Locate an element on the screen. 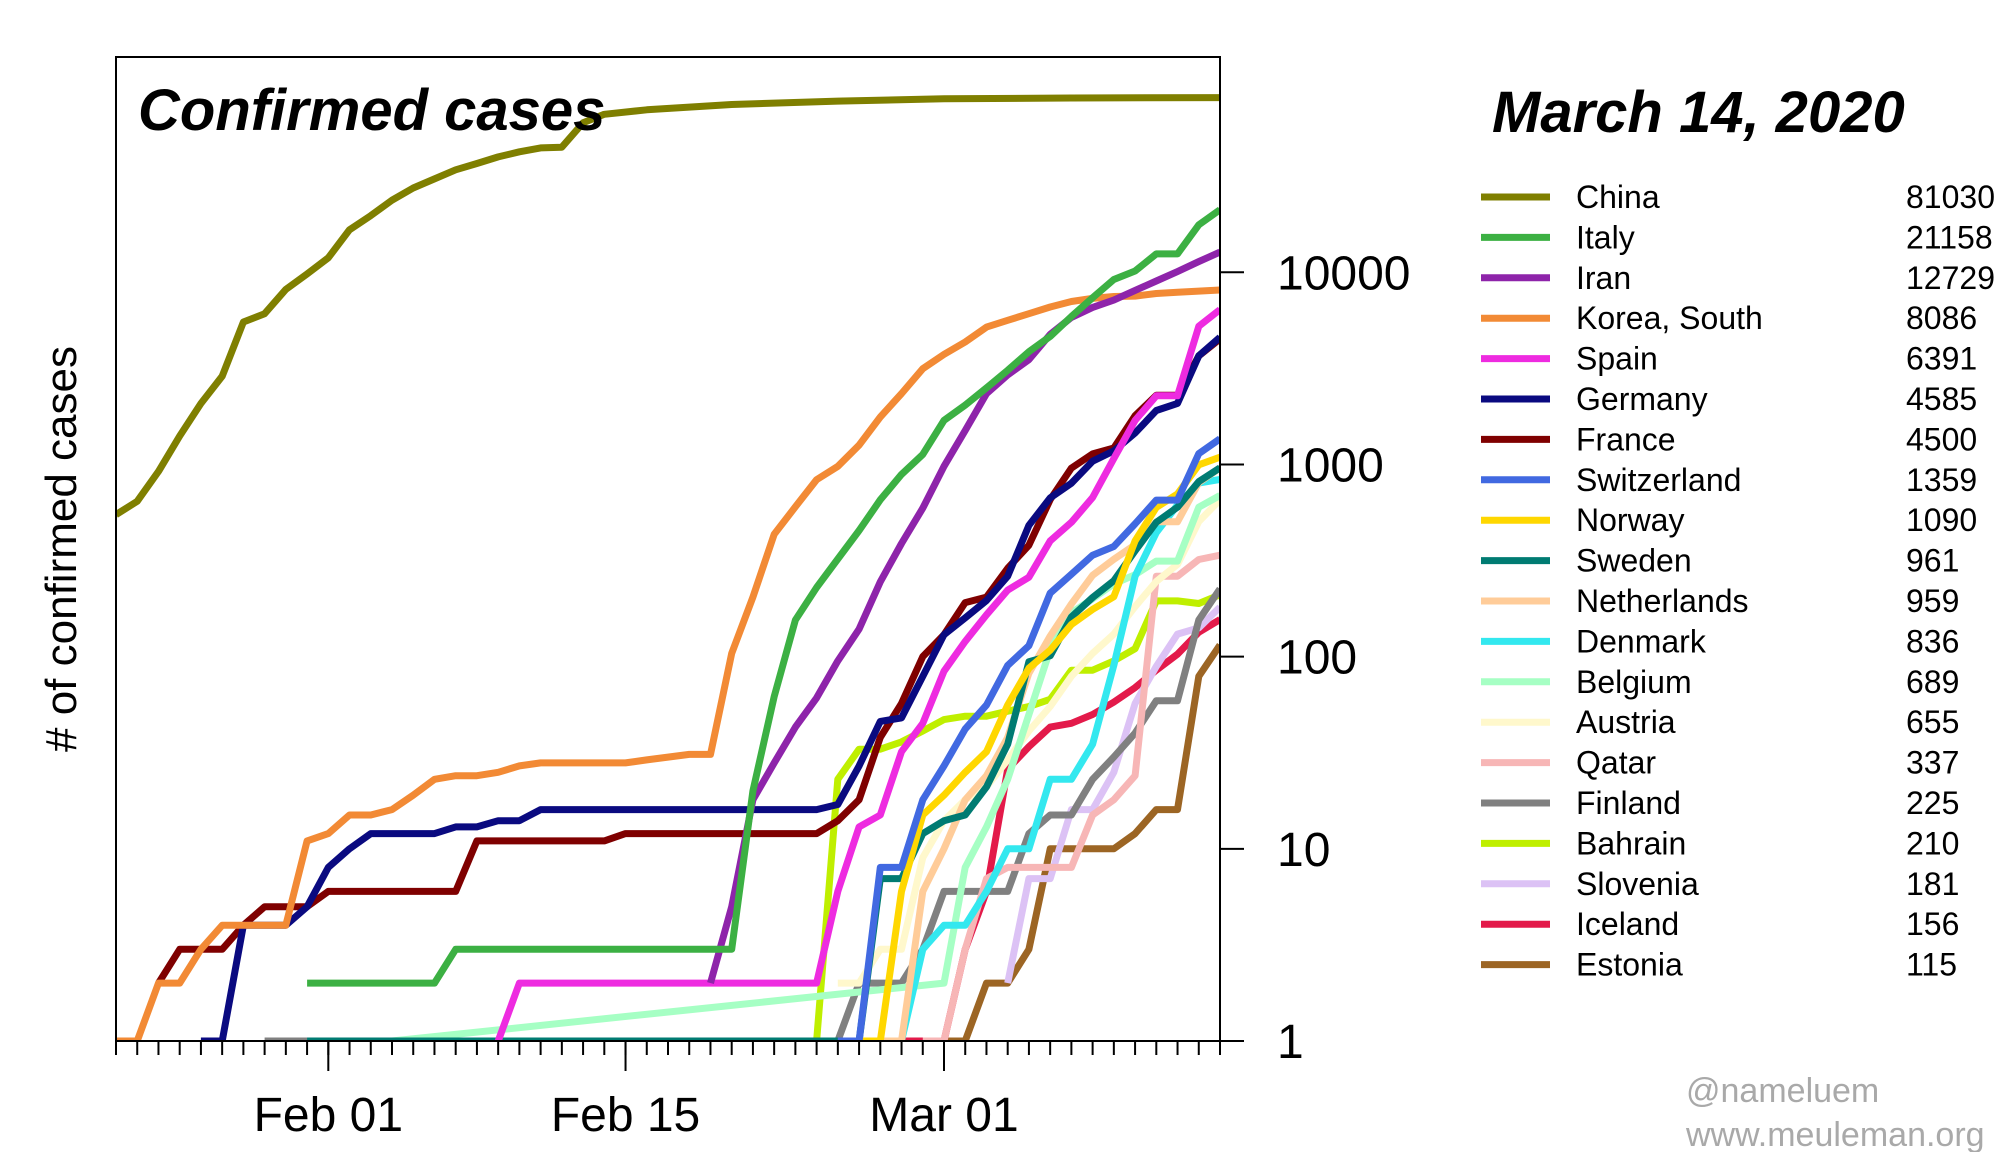 The width and height of the screenshot is (2016, 1152). legend-label-france: France is located at coordinates (1626, 439).